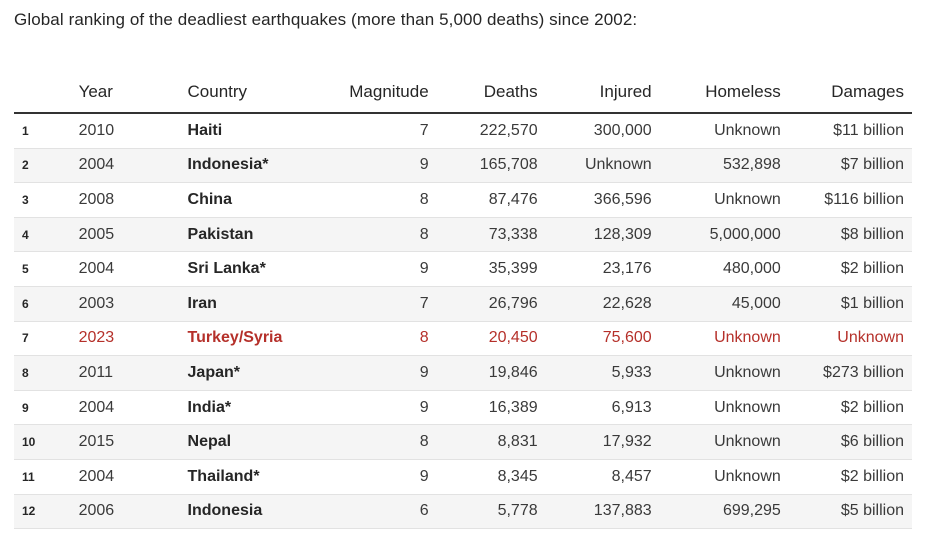 The height and width of the screenshot is (549, 932). Describe the element at coordinates (846, 235) in the screenshot. I see `cell-damages: $8 billion` at that location.